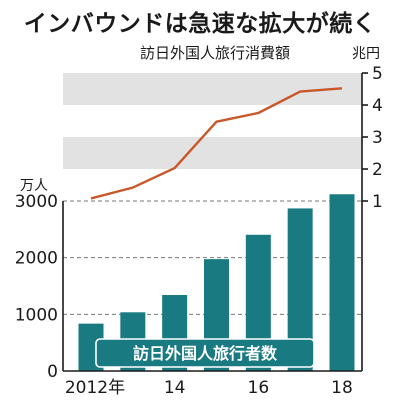 Image resolution: width=400 pixels, height=400 pixels. What do you see at coordinates (95, 388) in the screenshot?
I see `x-tick-label-2012: 2012年` at bounding box center [95, 388].